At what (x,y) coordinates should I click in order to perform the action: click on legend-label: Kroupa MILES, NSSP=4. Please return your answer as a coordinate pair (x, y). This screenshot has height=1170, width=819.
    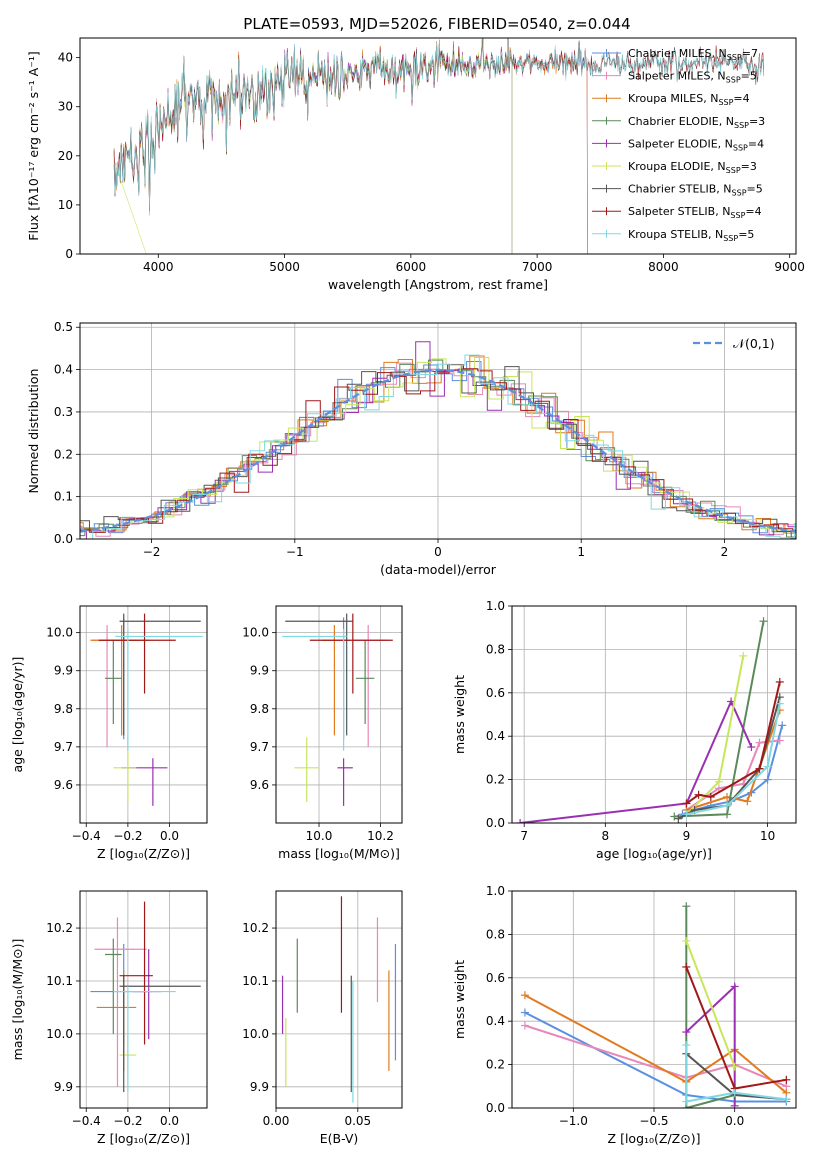
    Looking at the image, I should click on (689, 99).